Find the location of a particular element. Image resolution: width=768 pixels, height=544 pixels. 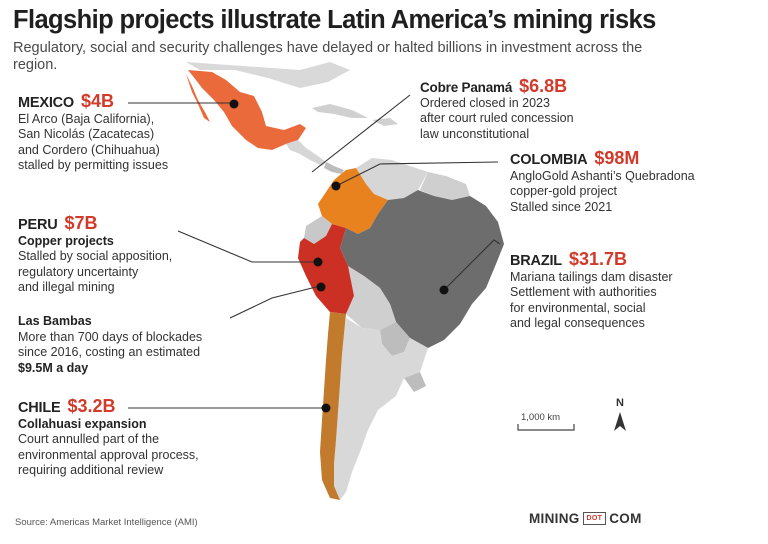

country-label: BRAZIL is located at coordinates (536, 261).